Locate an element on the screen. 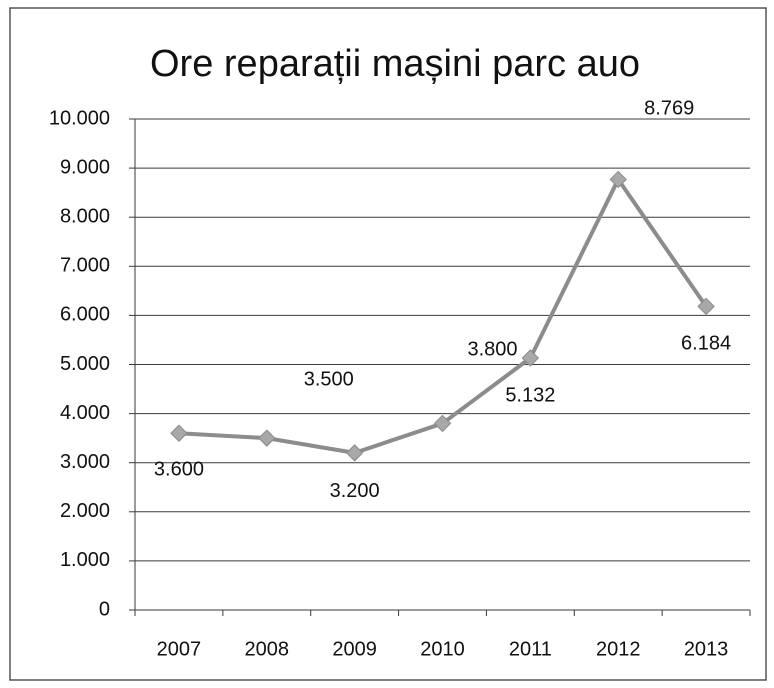 The image size is (774, 688). y-tick-label: 3.000 is located at coordinates (85, 462).